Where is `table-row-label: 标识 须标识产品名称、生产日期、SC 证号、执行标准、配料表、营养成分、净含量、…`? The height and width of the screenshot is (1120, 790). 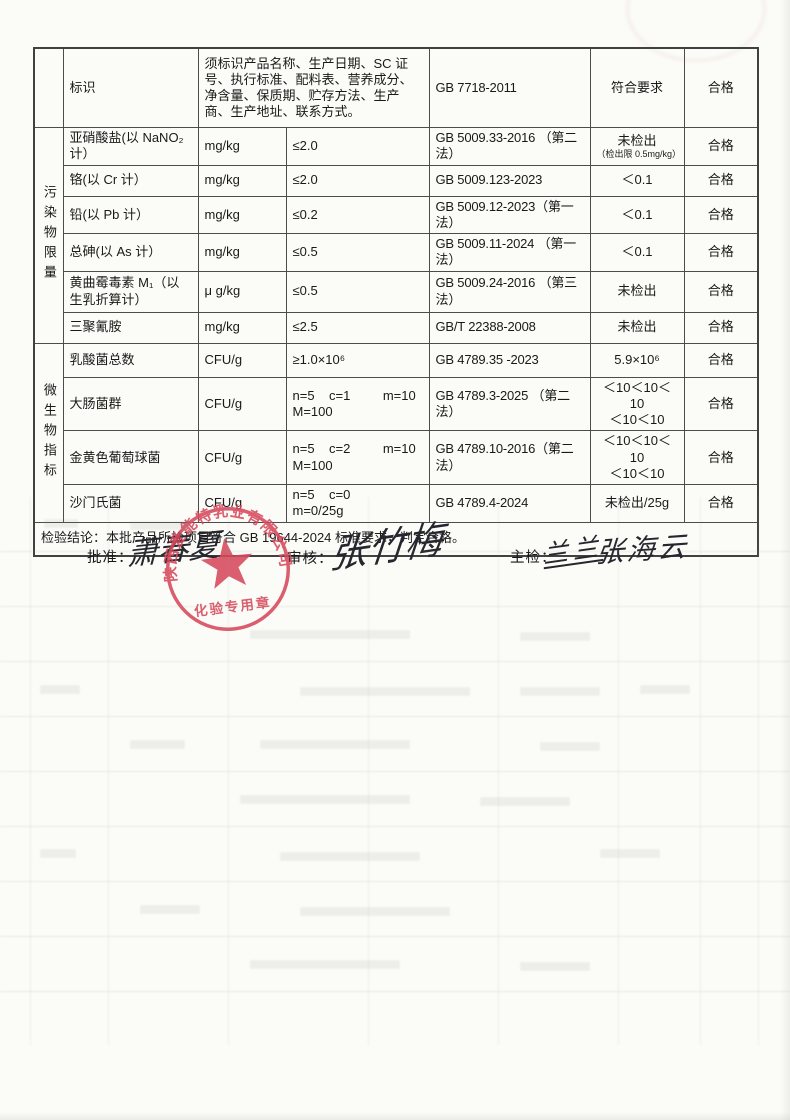
table-row-label: 标识 须标识产品名称、生产日期、SC 证号、执行标准、配料表、营养成分、净含量、… is located at coordinates (396, 87).